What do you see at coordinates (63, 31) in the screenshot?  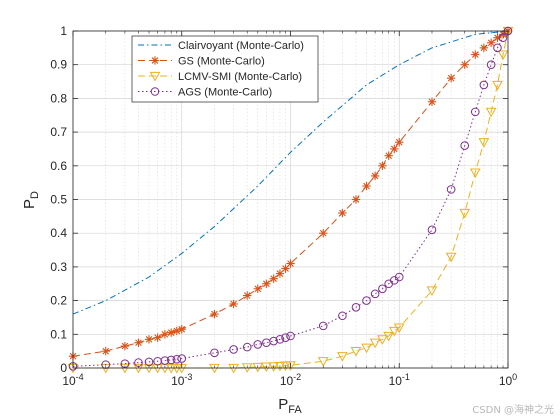 I see `y-tick-label: 1` at bounding box center [63, 31].